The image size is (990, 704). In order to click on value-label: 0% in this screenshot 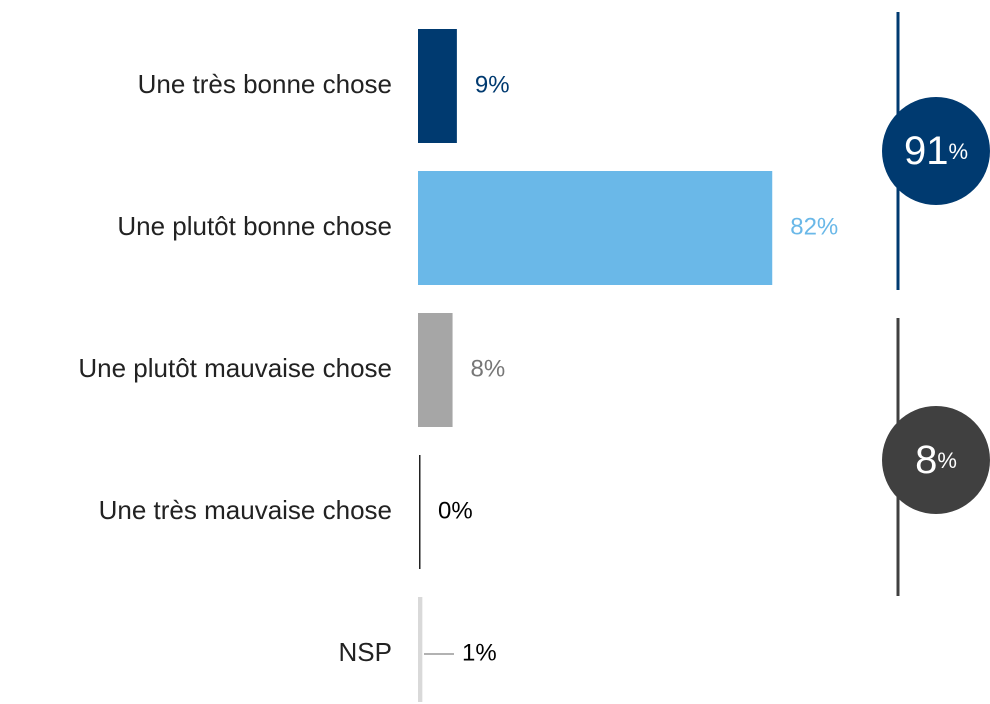, I will do `click(455, 510)`.